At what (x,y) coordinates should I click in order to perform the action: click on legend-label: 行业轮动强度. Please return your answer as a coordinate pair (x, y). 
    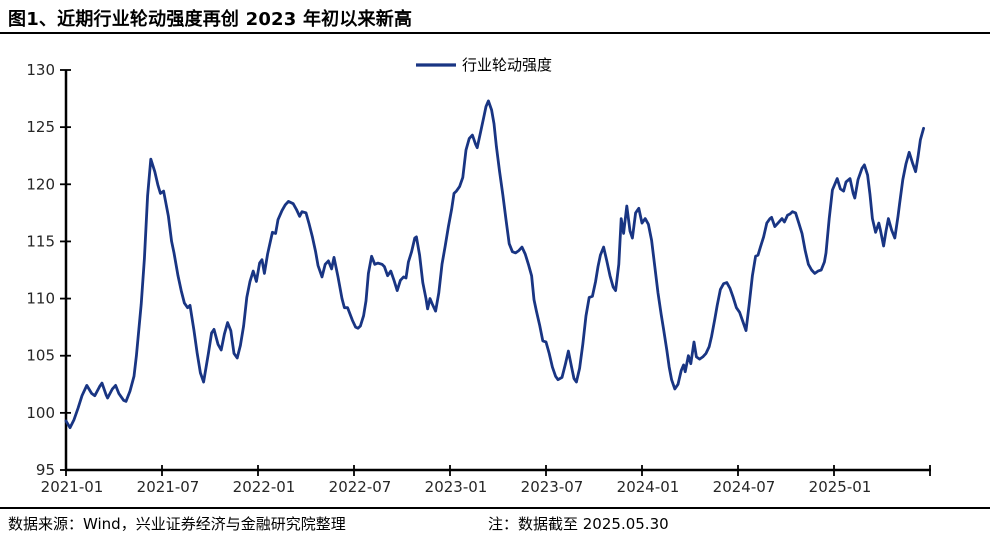
    Looking at the image, I should click on (507, 65).